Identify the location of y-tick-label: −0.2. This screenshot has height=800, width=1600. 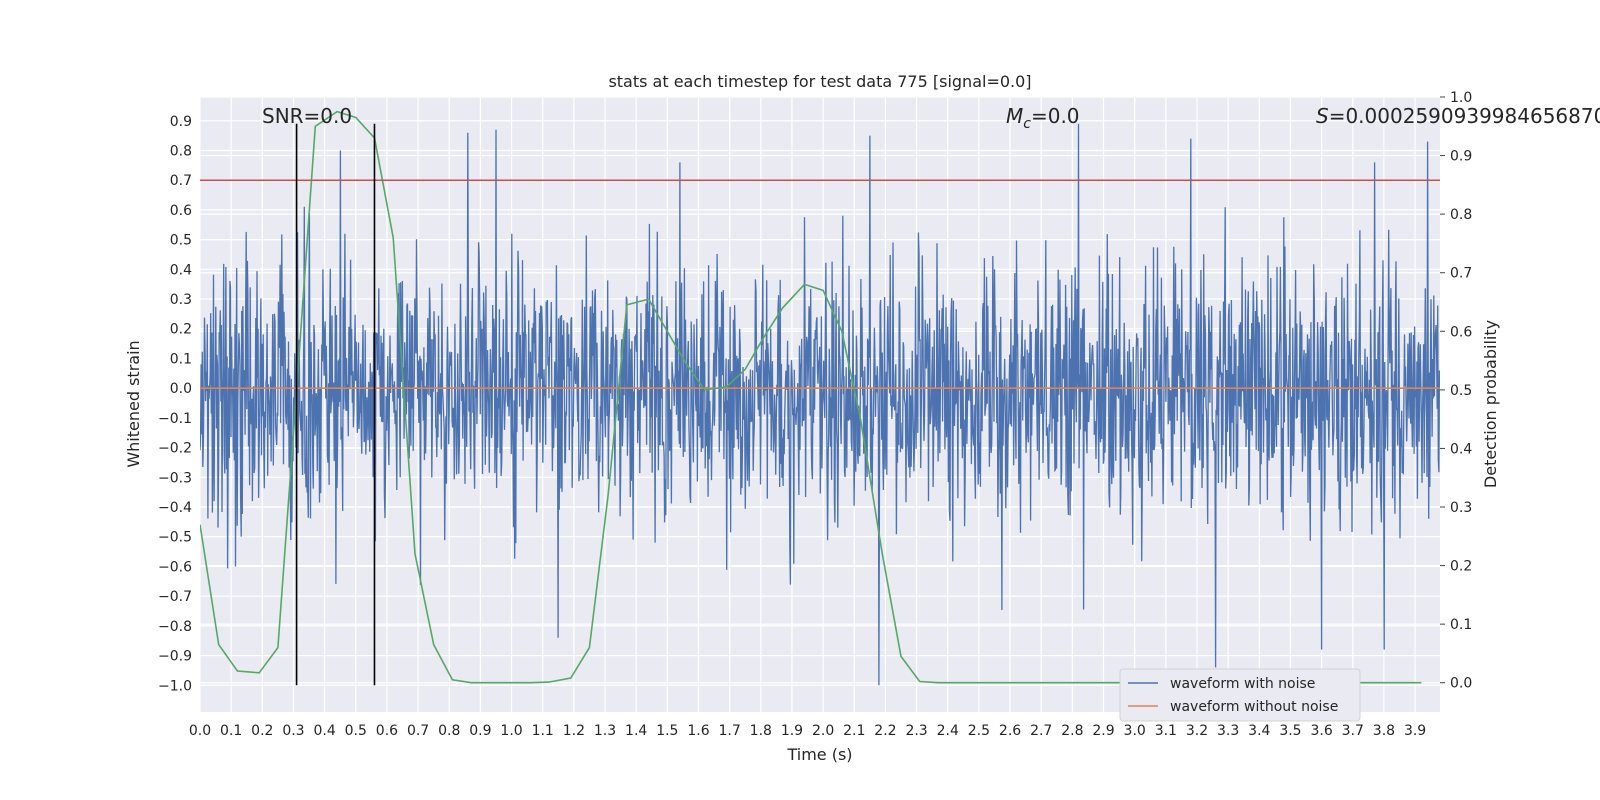
(175, 449).